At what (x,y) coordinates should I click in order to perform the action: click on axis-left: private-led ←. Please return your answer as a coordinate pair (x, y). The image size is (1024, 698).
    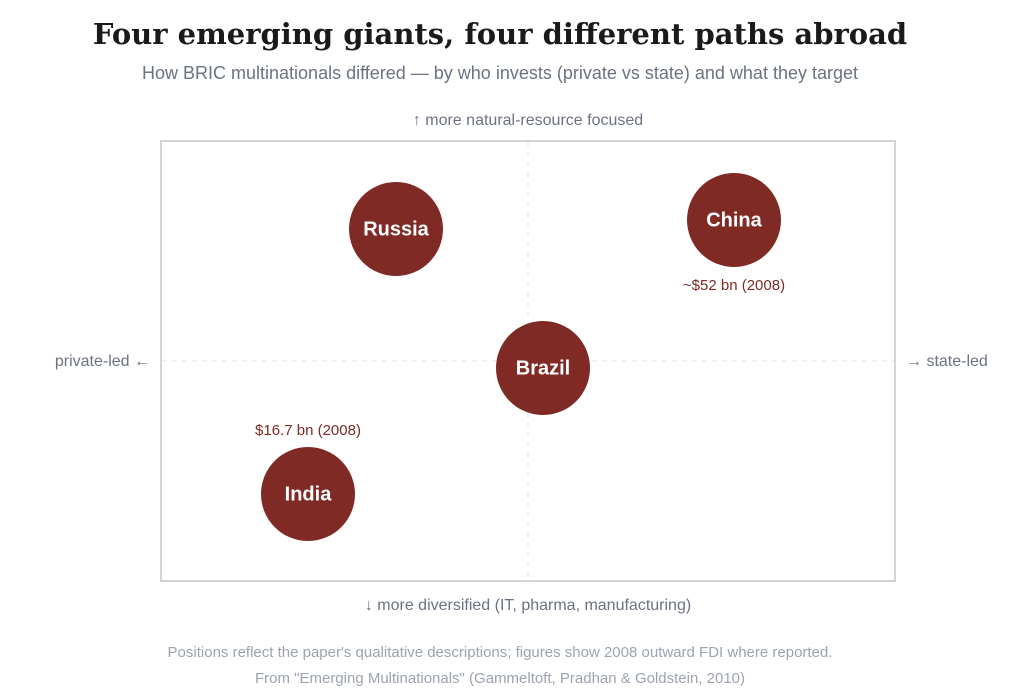
    Looking at the image, I should click on (102, 361).